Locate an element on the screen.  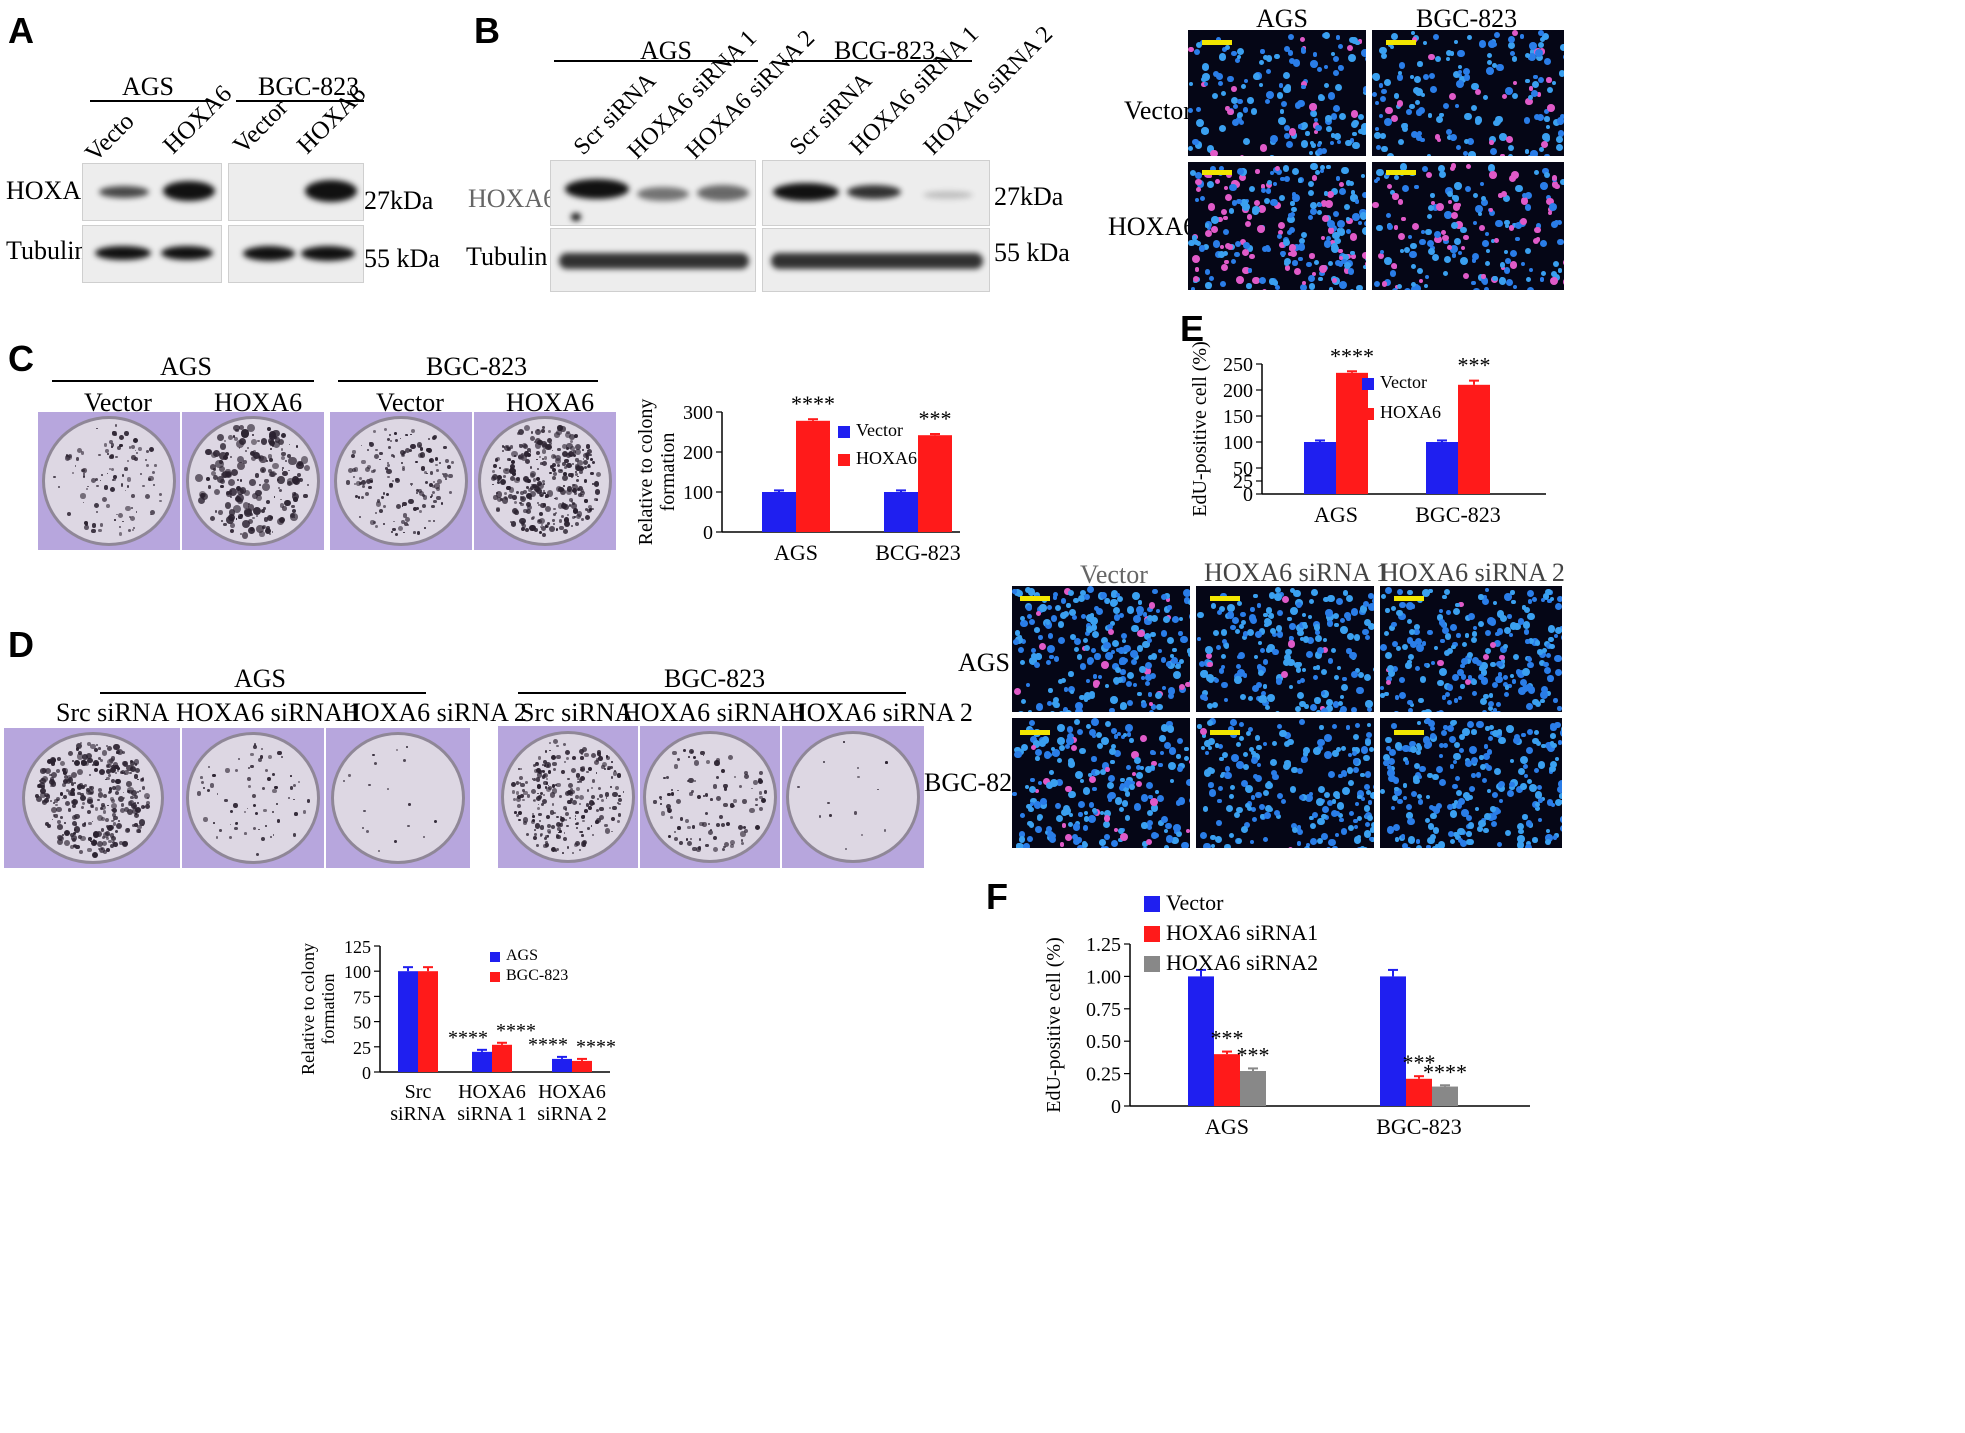
edu-image-bgc-hoxa6 is located at coordinates (1468, 226).